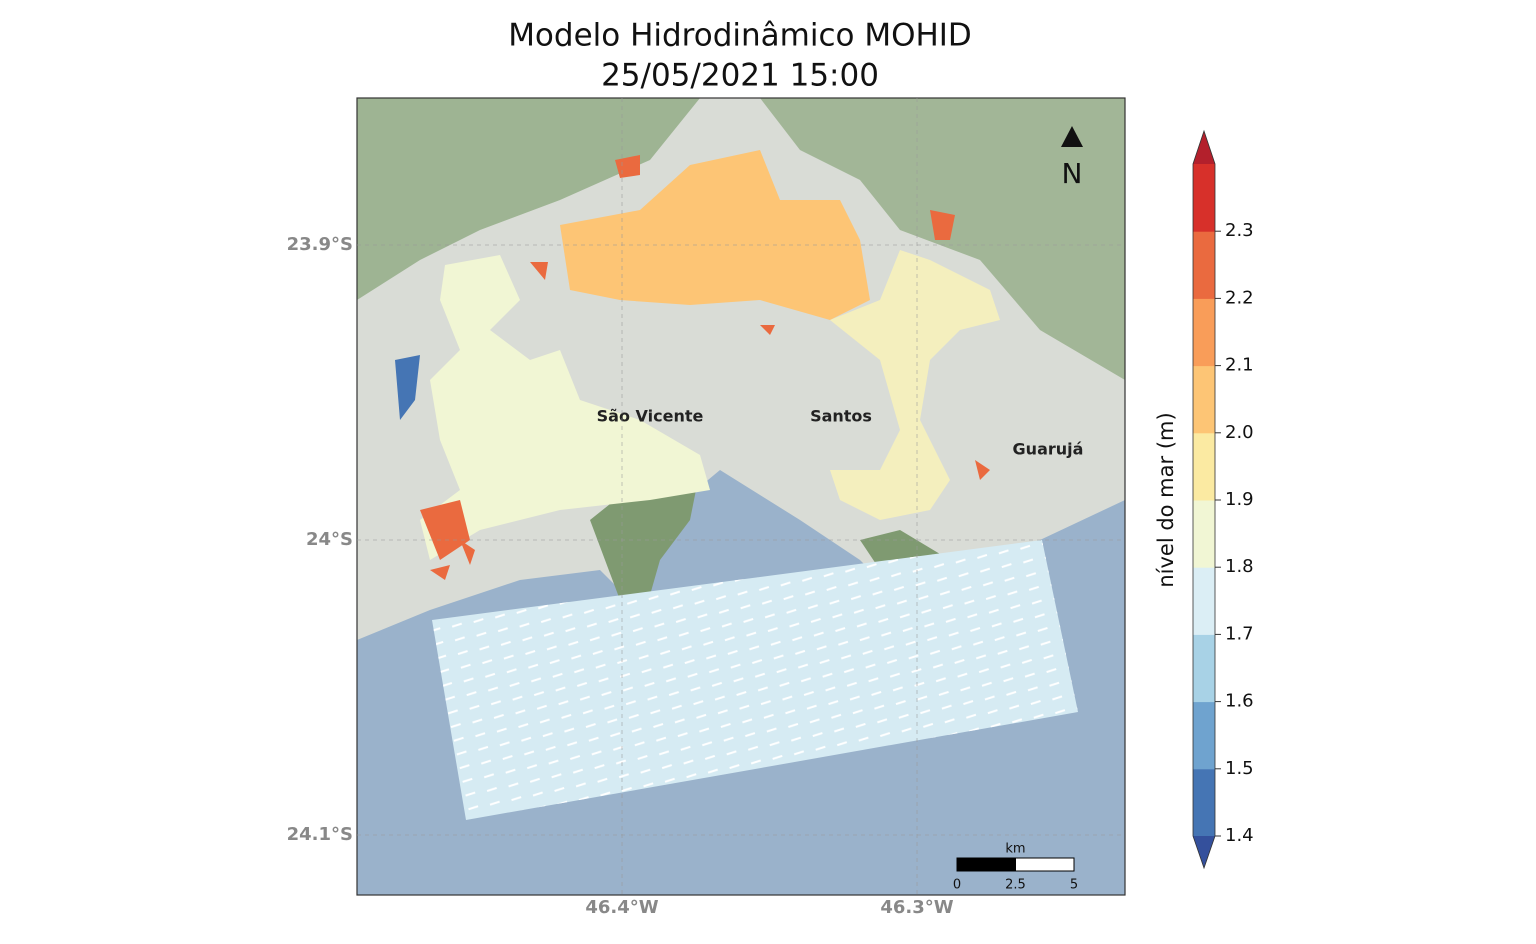 Image resolution: width=1536 pixels, height=944 pixels. I want to click on colorbar-tick-label: 1.7, so click(1239, 633).